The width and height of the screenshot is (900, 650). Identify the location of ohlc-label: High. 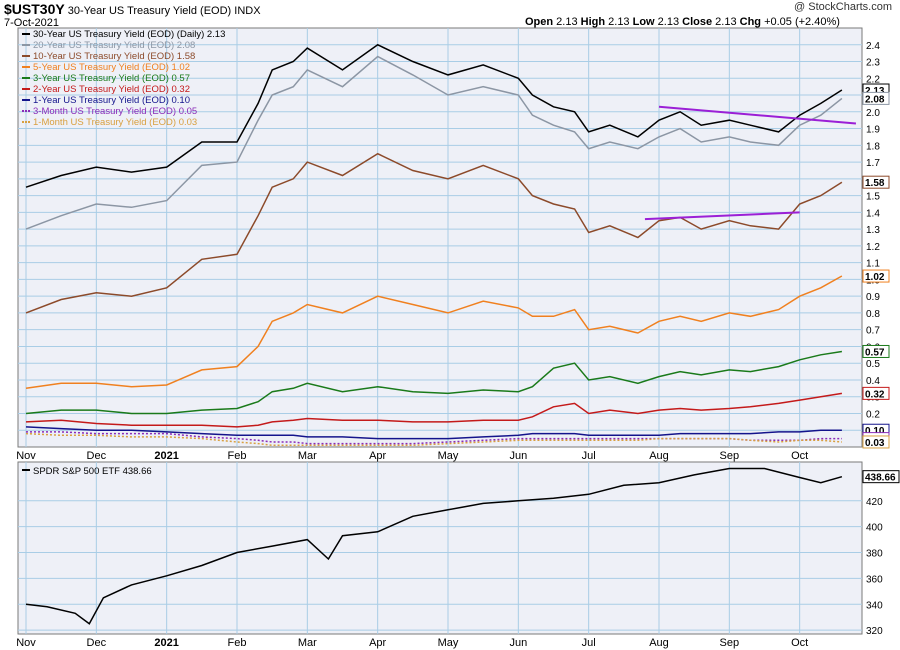
(594, 22).